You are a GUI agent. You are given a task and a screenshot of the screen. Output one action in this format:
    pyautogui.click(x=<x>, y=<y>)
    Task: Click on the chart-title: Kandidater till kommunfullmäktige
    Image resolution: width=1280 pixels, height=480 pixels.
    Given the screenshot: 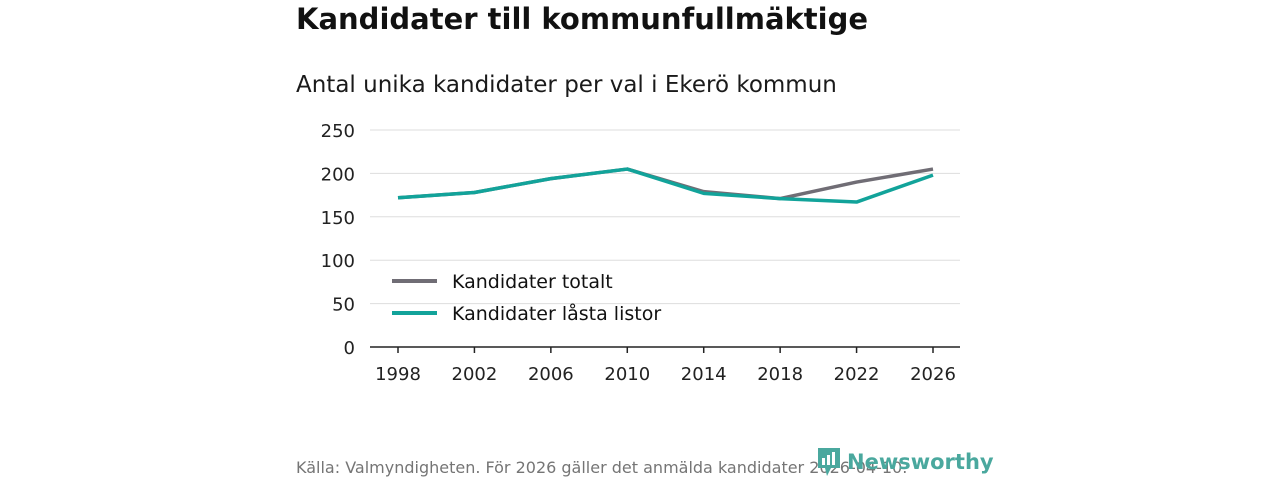 What is the action you would take?
    pyautogui.click(x=582, y=19)
    